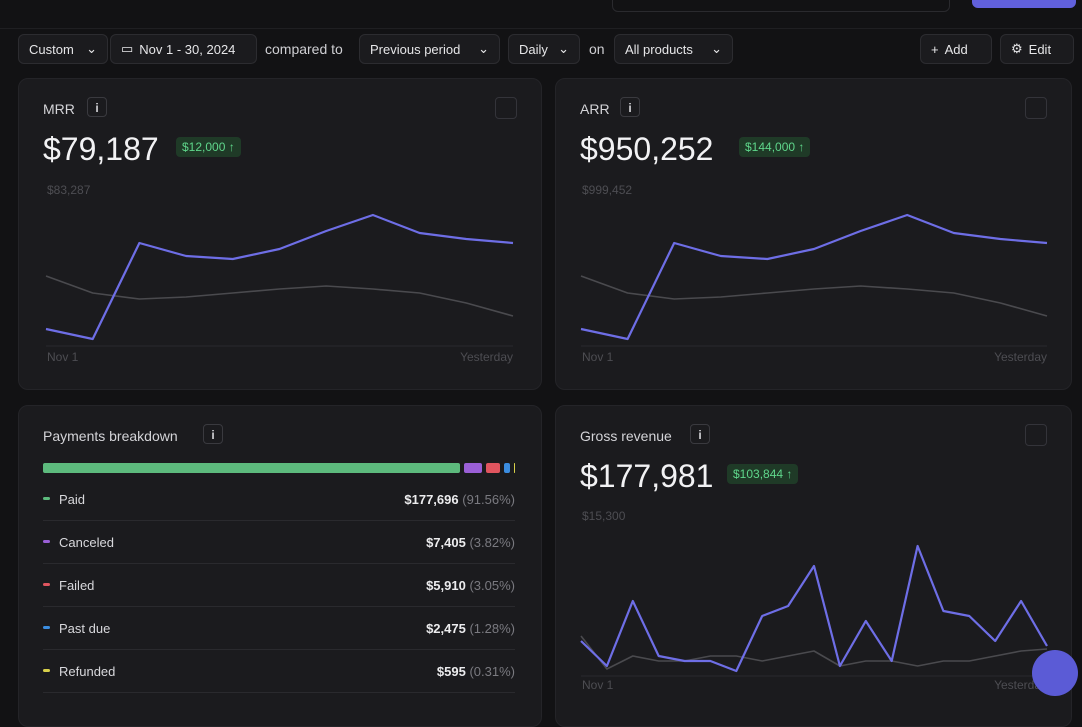 This screenshot has width=1082, height=727. I want to click on share: (0.31%), so click(492, 671).